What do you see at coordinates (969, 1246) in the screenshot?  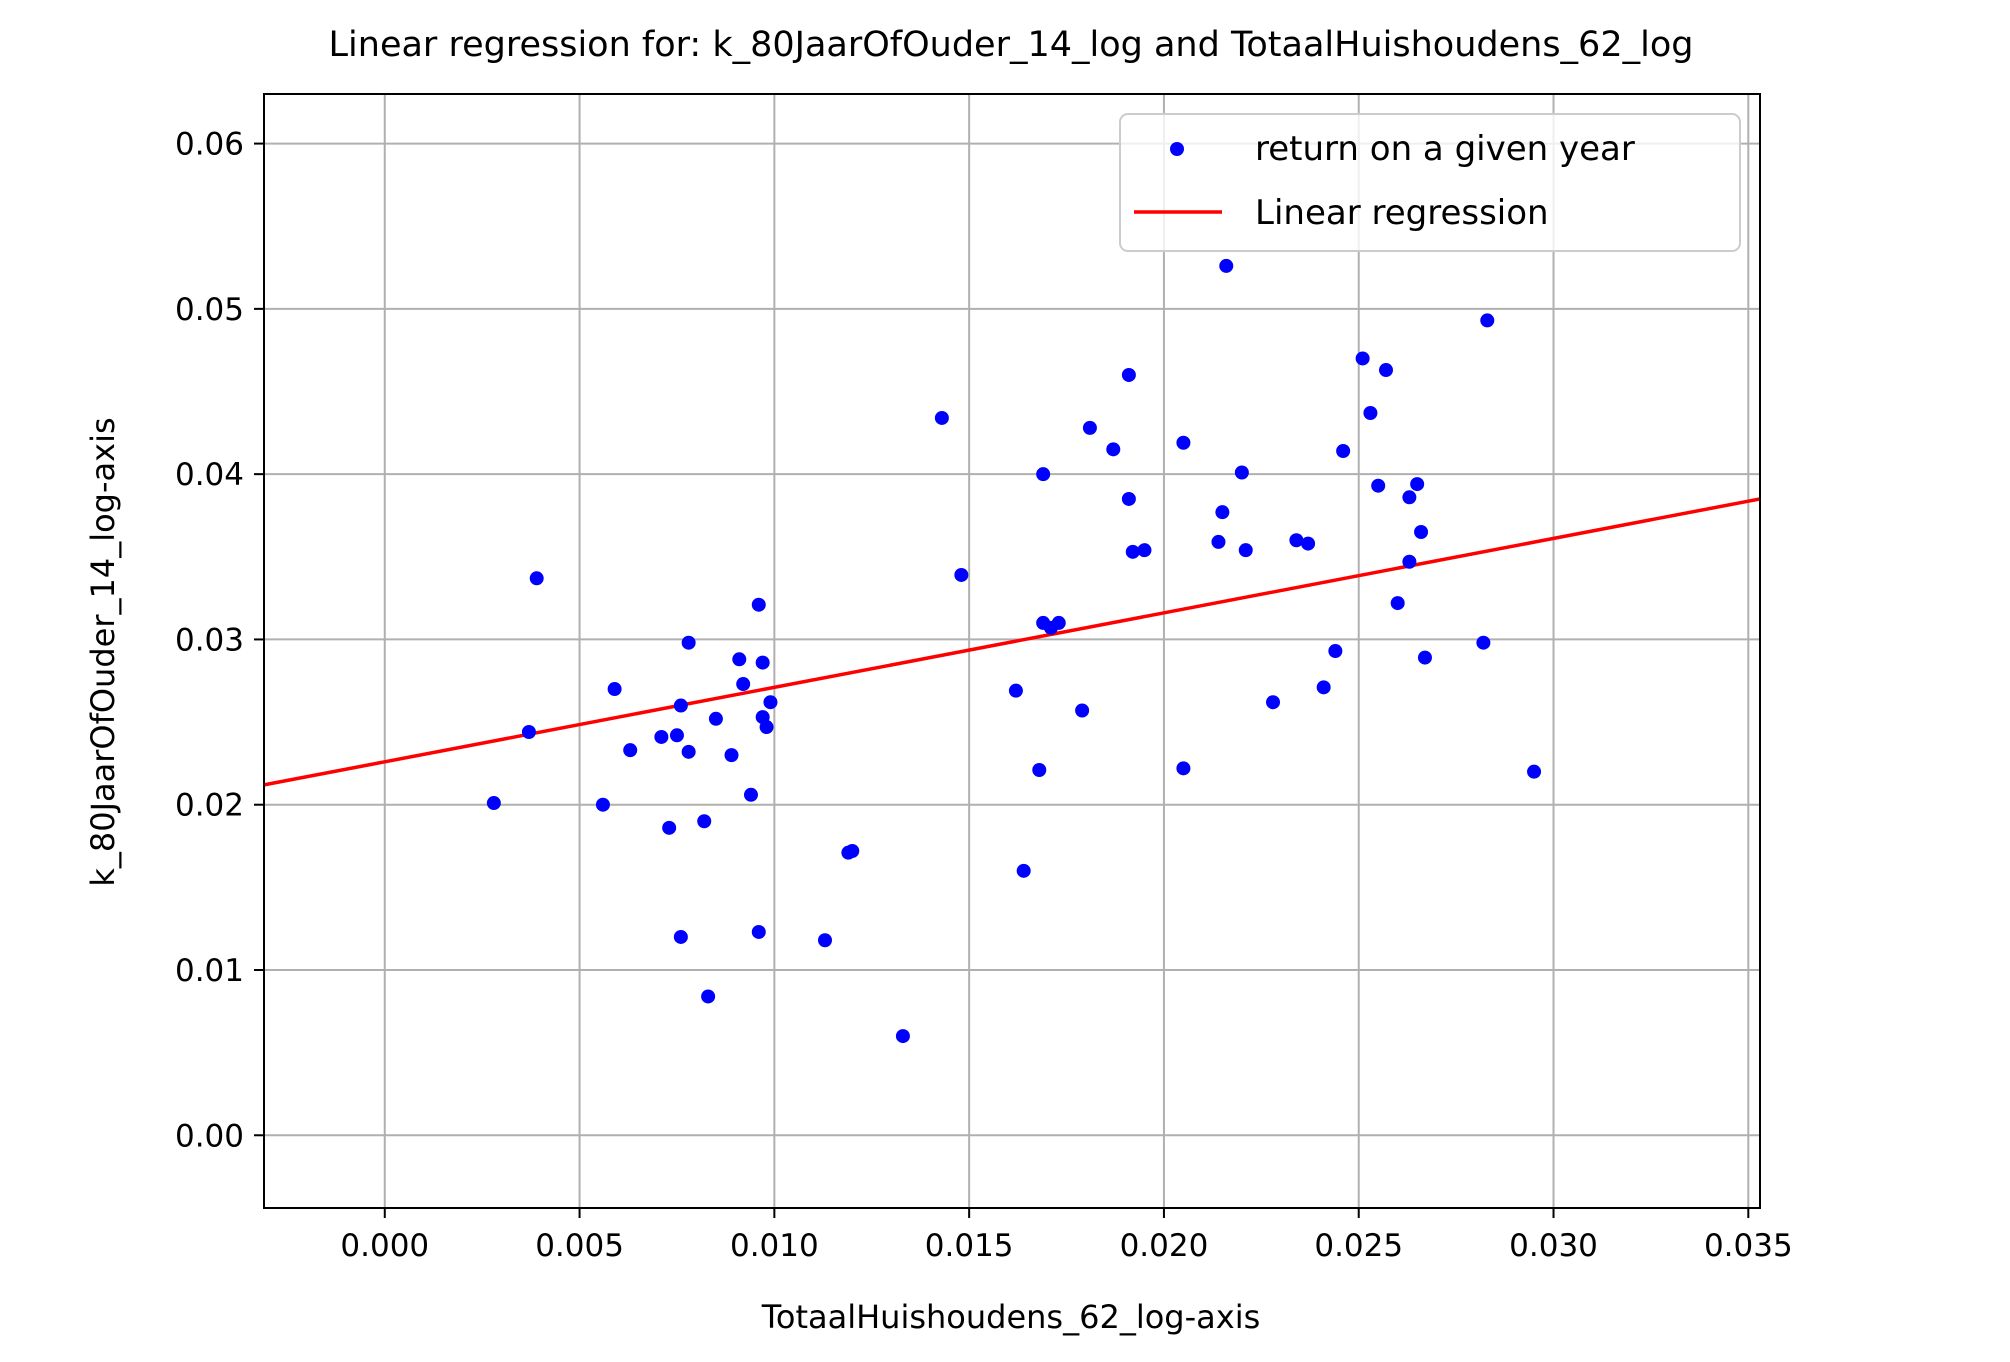 I see `x-tick-label: 0.015` at bounding box center [969, 1246].